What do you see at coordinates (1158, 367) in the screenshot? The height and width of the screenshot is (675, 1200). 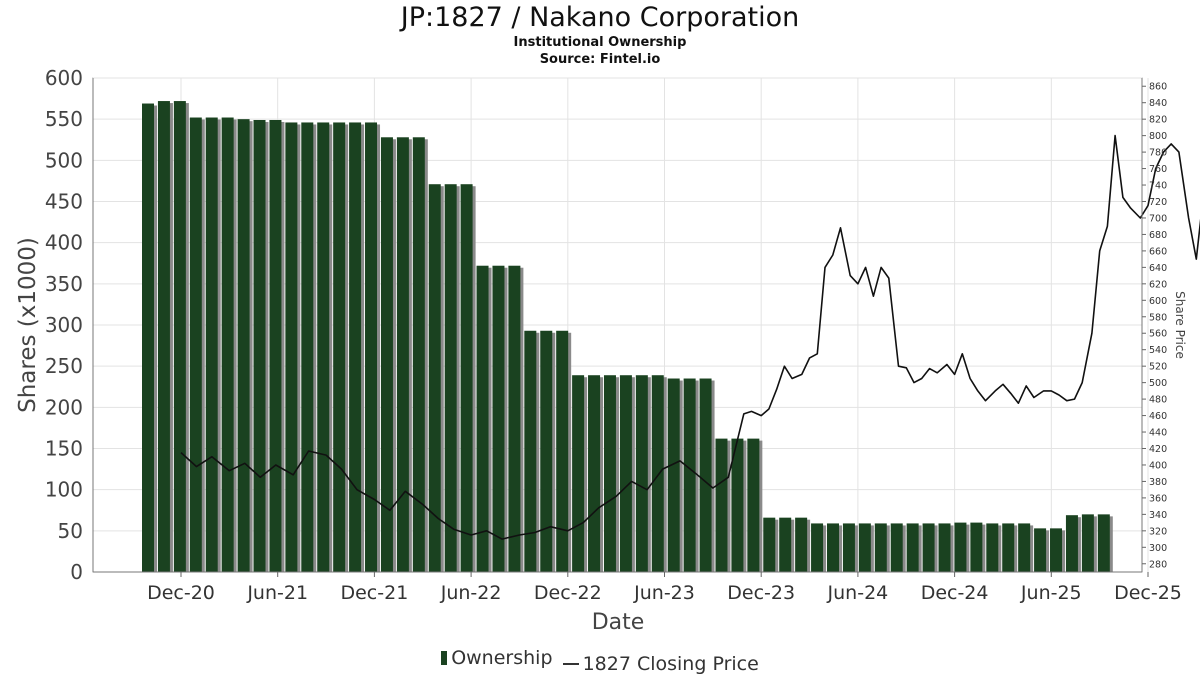 I see `y2-tick-label: 520` at bounding box center [1158, 367].